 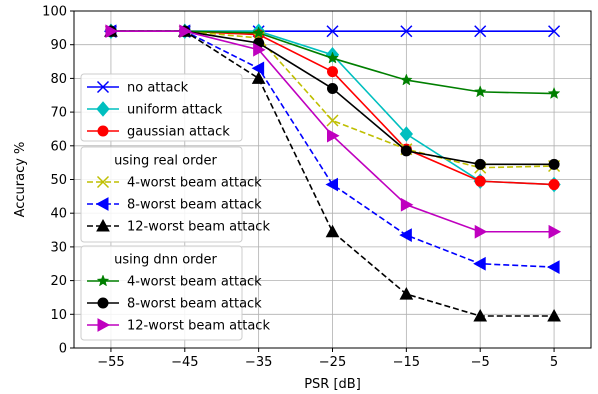 I want to click on x-tick-label: −45, so click(x=184, y=362).